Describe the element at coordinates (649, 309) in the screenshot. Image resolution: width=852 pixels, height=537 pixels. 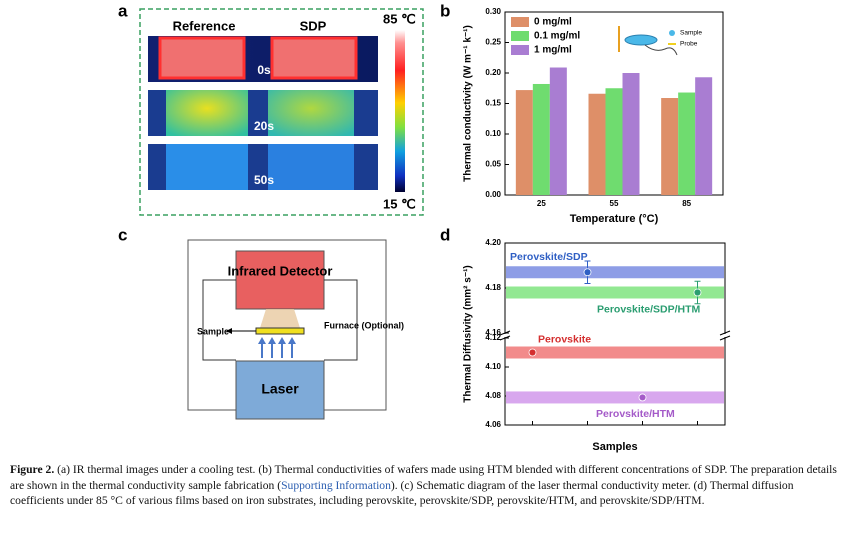
I see `series-label: Perovskite/SDP/HTM` at that location.